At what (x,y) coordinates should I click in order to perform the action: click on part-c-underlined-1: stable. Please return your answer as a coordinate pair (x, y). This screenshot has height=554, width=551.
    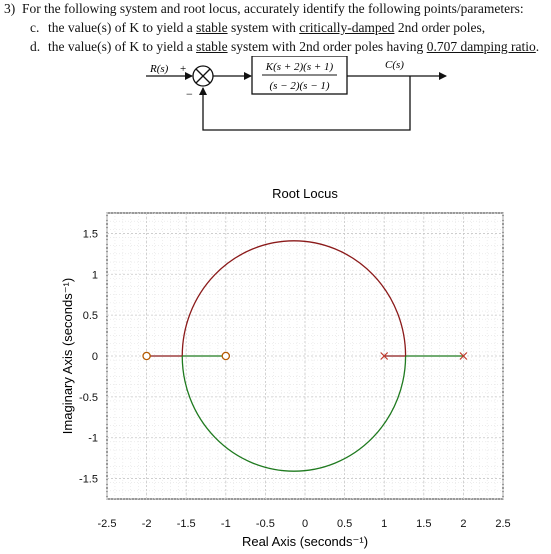
    Looking at the image, I should click on (212, 27).